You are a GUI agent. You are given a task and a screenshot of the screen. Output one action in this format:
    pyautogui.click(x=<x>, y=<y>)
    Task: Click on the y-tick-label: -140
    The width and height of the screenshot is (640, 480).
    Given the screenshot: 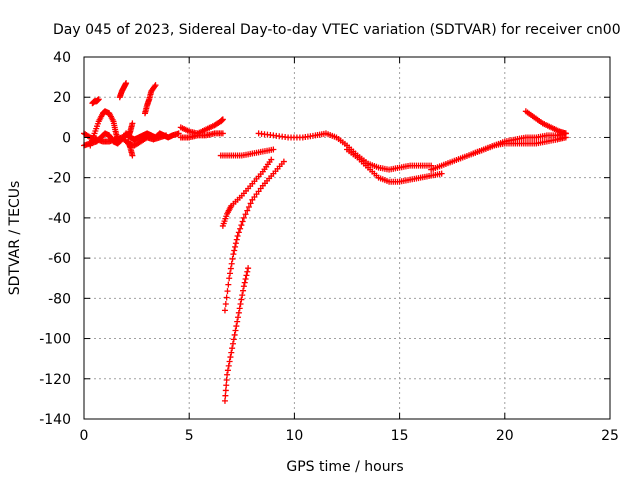 What is the action you would take?
    pyautogui.click(x=55, y=420)
    